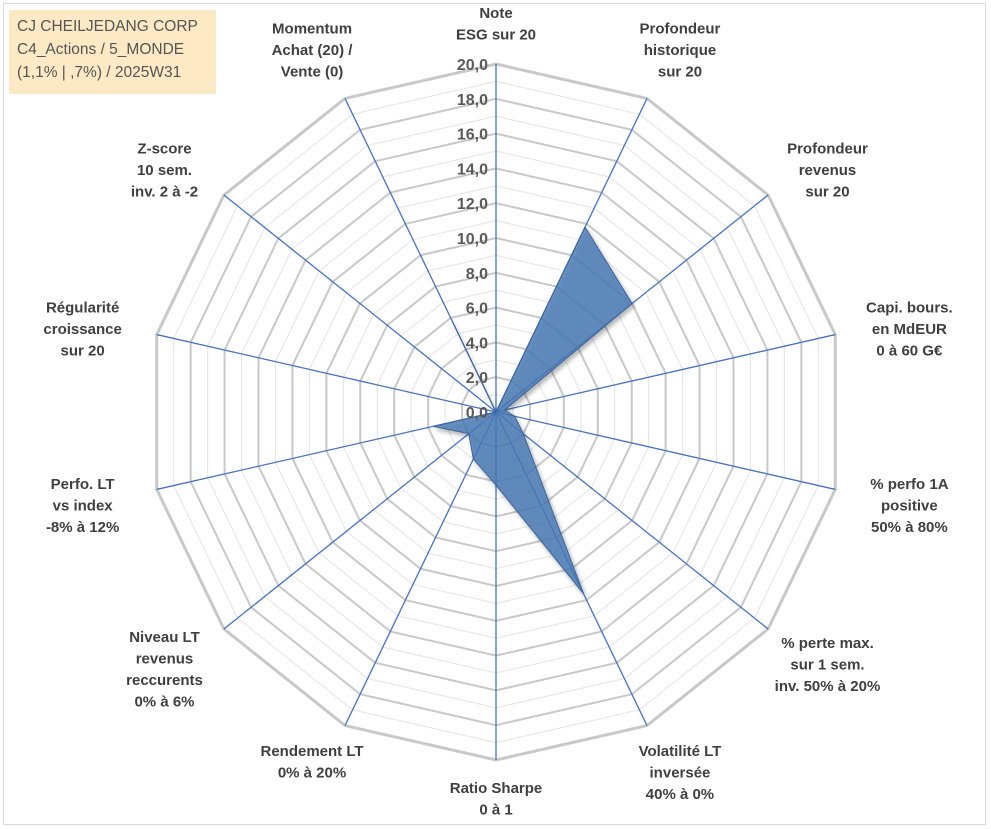  I want to click on title-line-2: C4_Actions / 5_MONDE, so click(101, 49).